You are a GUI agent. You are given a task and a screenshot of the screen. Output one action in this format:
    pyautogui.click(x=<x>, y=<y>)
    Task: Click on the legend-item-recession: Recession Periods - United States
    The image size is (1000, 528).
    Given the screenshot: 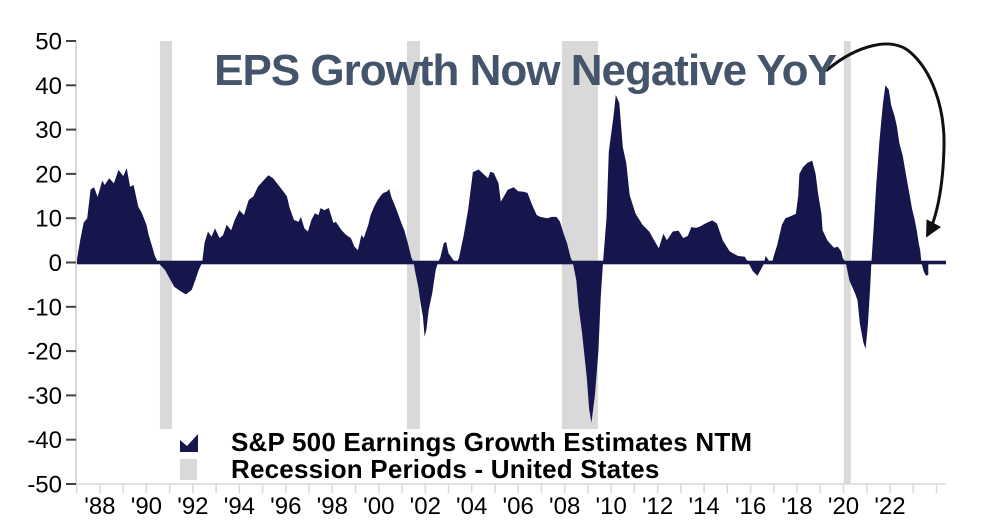 What is the action you would take?
    pyautogui.click(x=498, y=469)
    